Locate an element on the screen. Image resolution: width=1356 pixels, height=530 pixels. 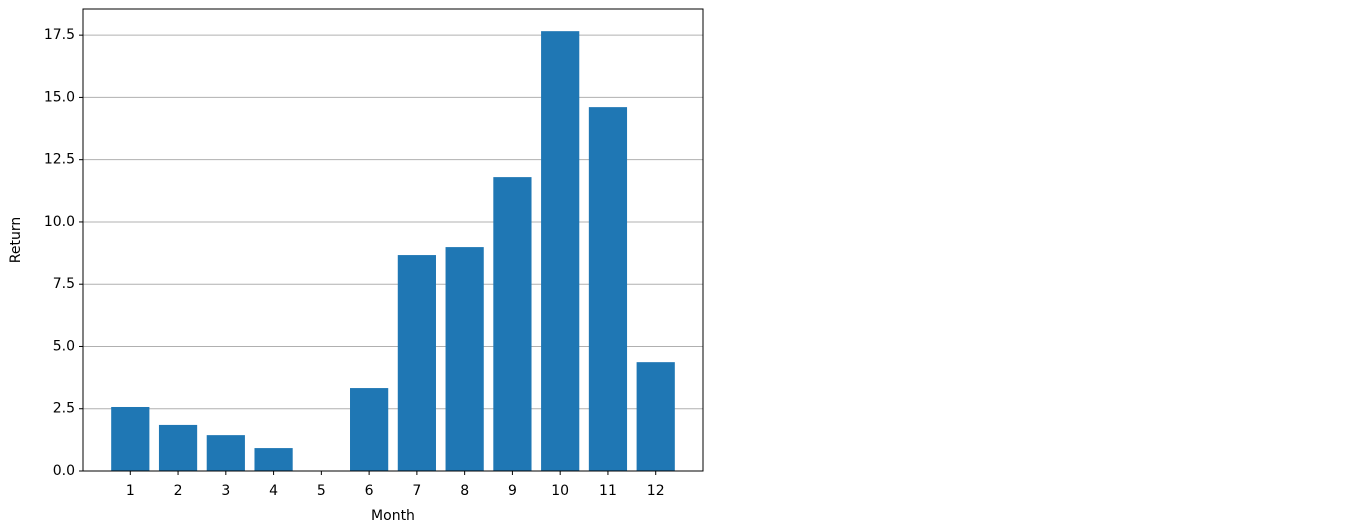
x-axis-label: Month is located at coordinates (393, 516).